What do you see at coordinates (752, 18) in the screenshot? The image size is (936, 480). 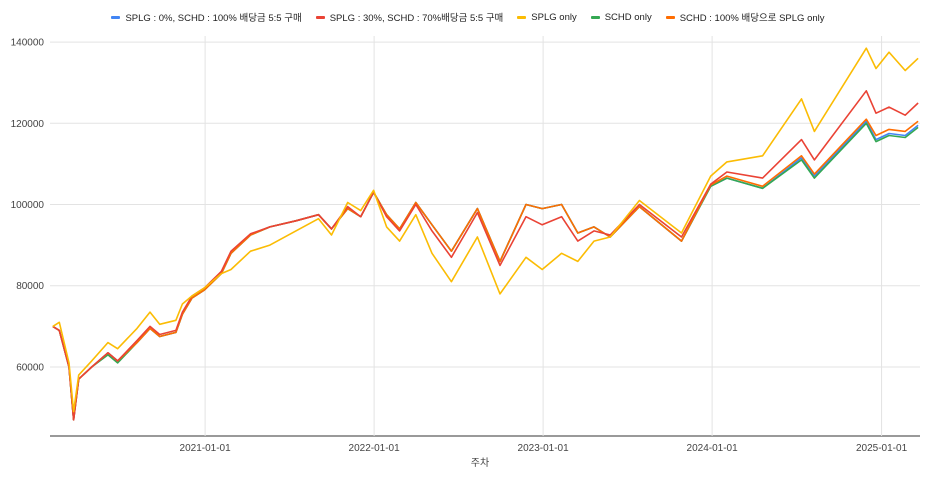 I see `legend-label: SCHD : 100% 배당으로 SPLG only` at bounding box center [752, 18].